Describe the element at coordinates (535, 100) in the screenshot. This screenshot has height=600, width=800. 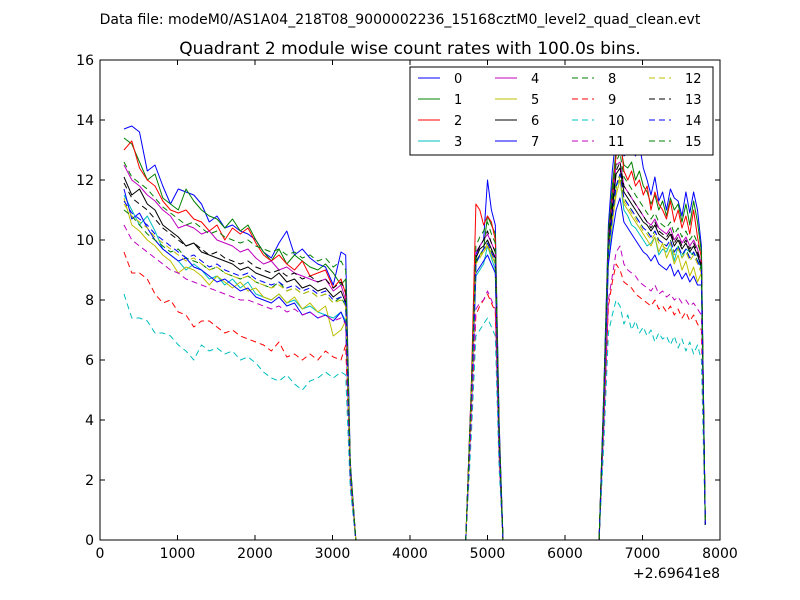
I see `legend-label-5: 5` at that location.